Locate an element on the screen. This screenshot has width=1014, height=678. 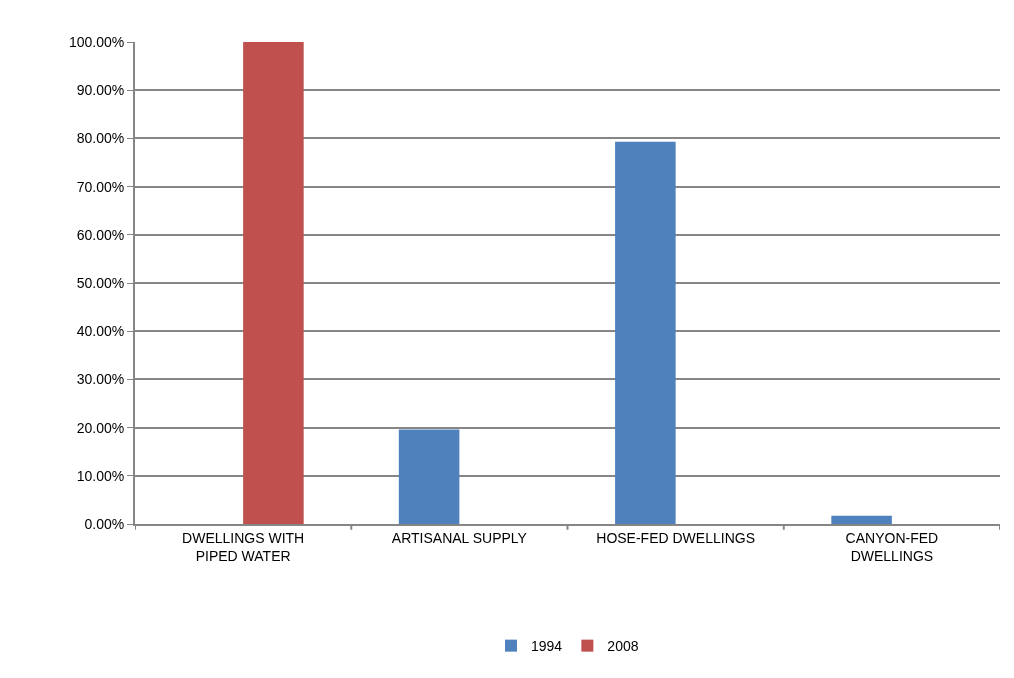
y-tick-label: 90.00% is located at coordinates (100, 90).